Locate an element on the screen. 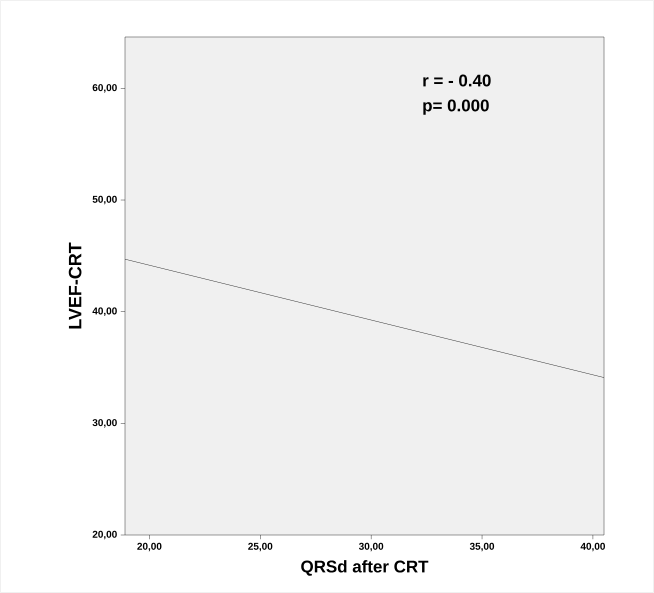  x-tick-label: 30,00 is located at coordinates (371, 547).